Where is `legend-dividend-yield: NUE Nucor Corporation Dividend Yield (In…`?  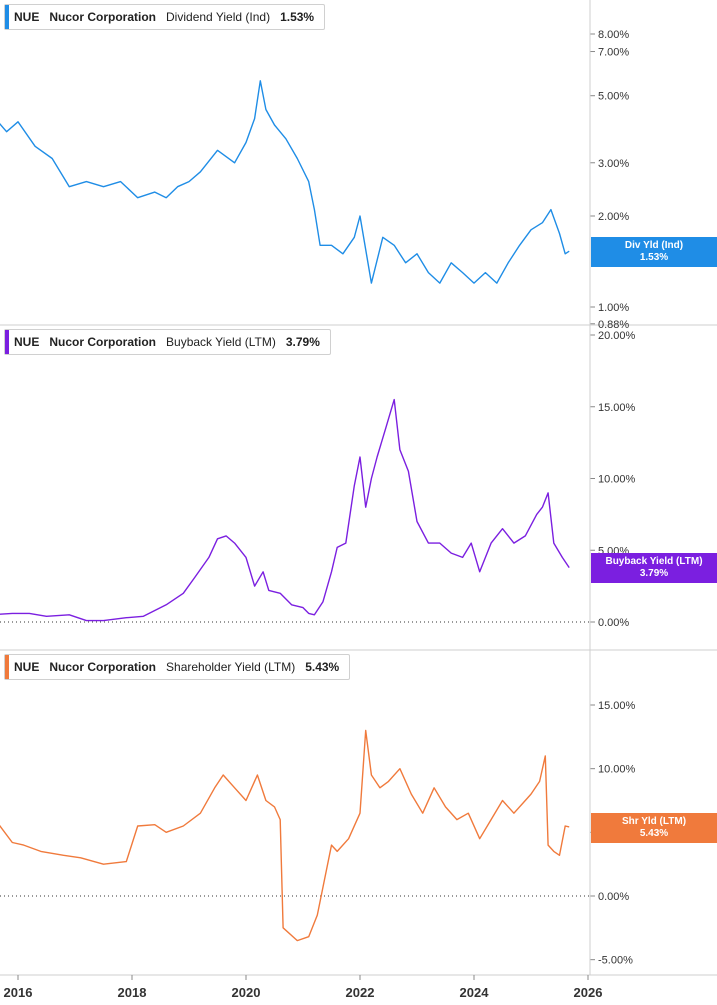 legend-dividend-yield: NUE Nucor Corporation Dividend Yield (In… is located at coordinates (165, 17).